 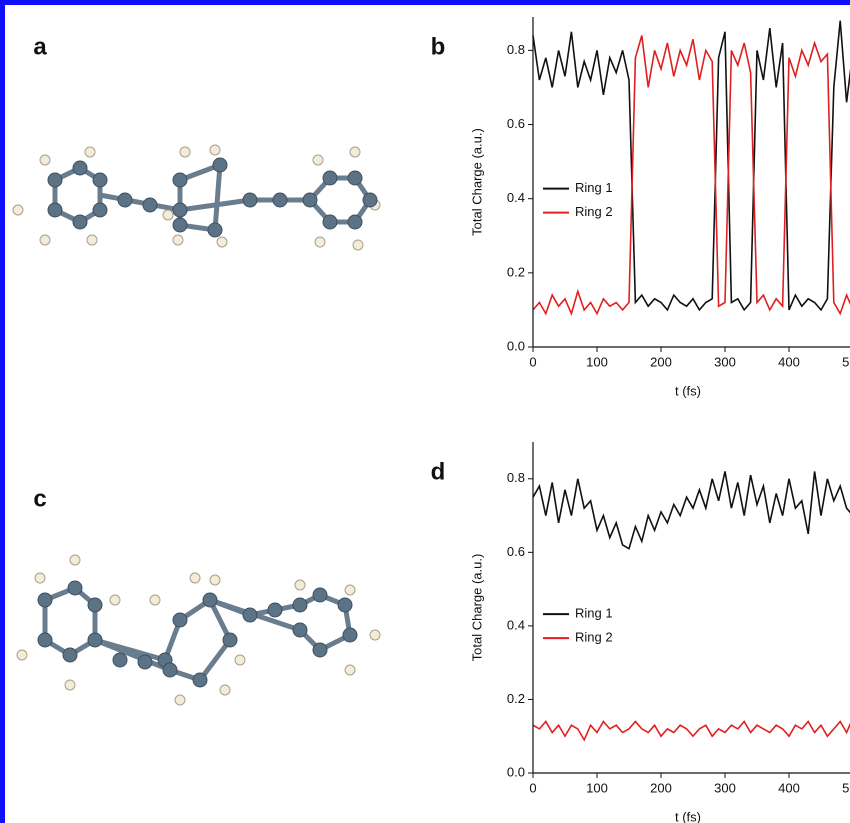 I want to click on panel-label: a, so click(x=40, y=46).